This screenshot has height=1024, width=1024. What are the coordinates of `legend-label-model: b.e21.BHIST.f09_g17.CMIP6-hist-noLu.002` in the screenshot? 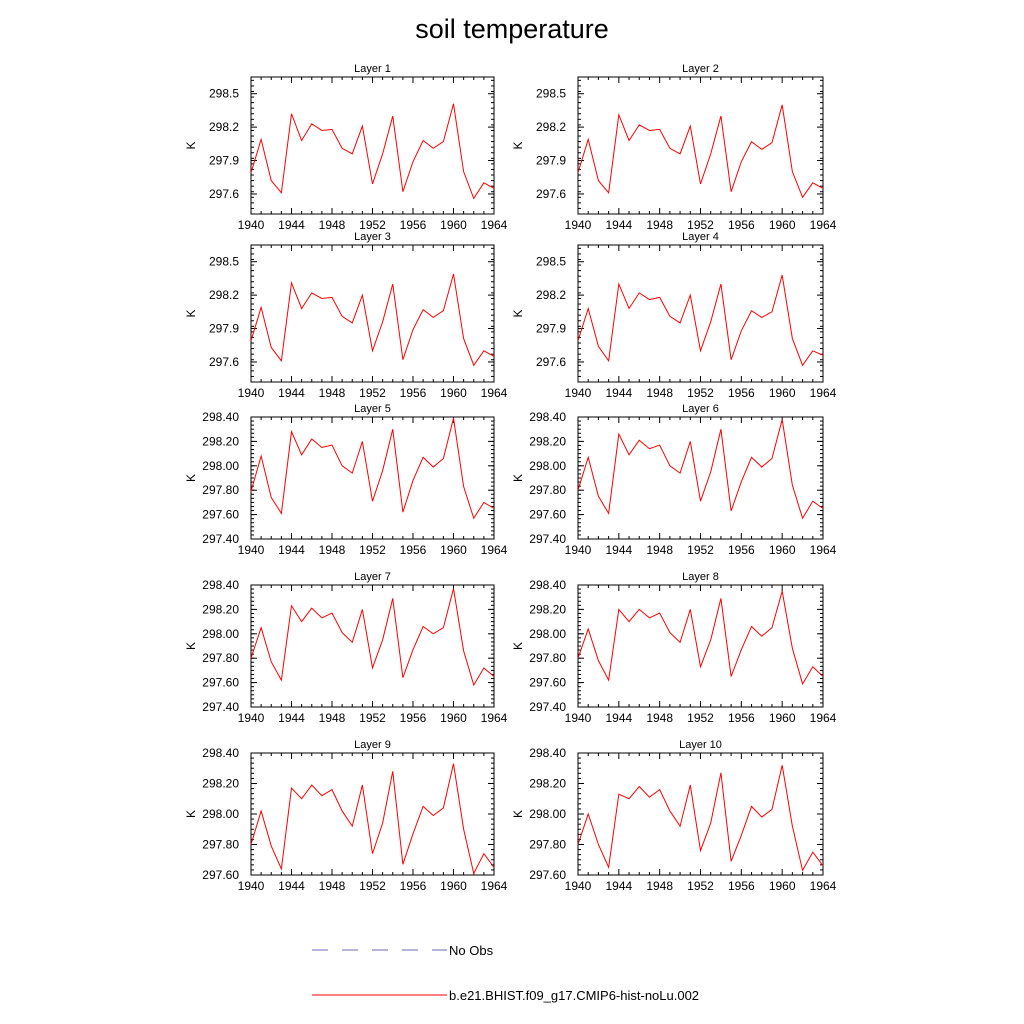 It's located at (574, 995).